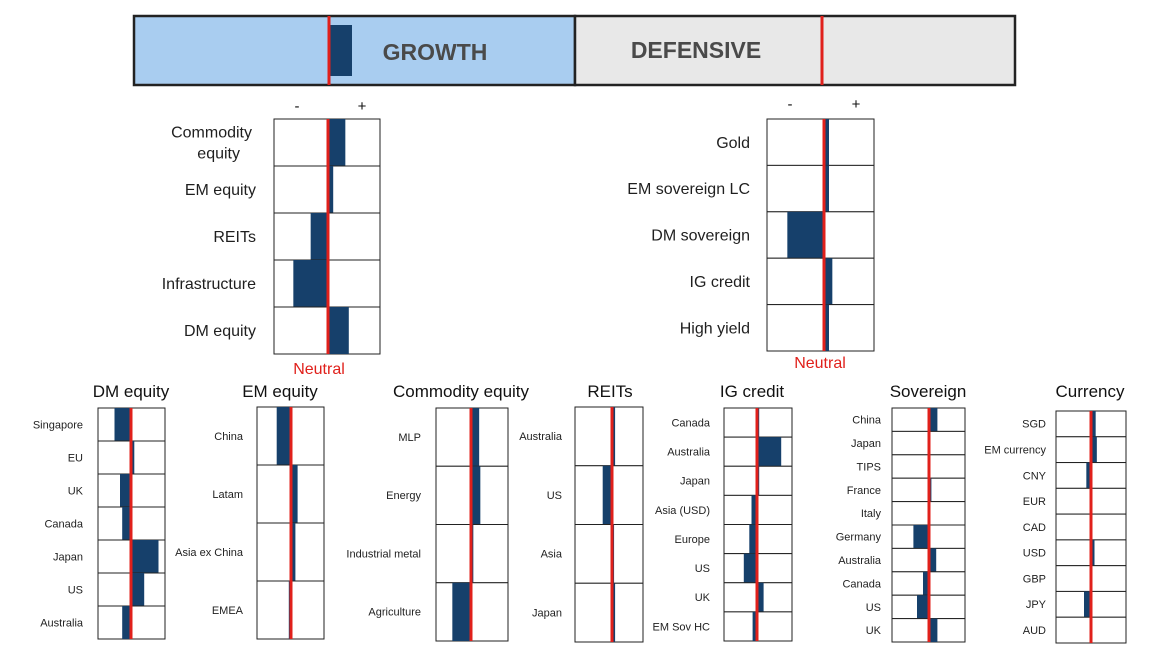  I want to click on category-label: Energy, so click(403, 496).